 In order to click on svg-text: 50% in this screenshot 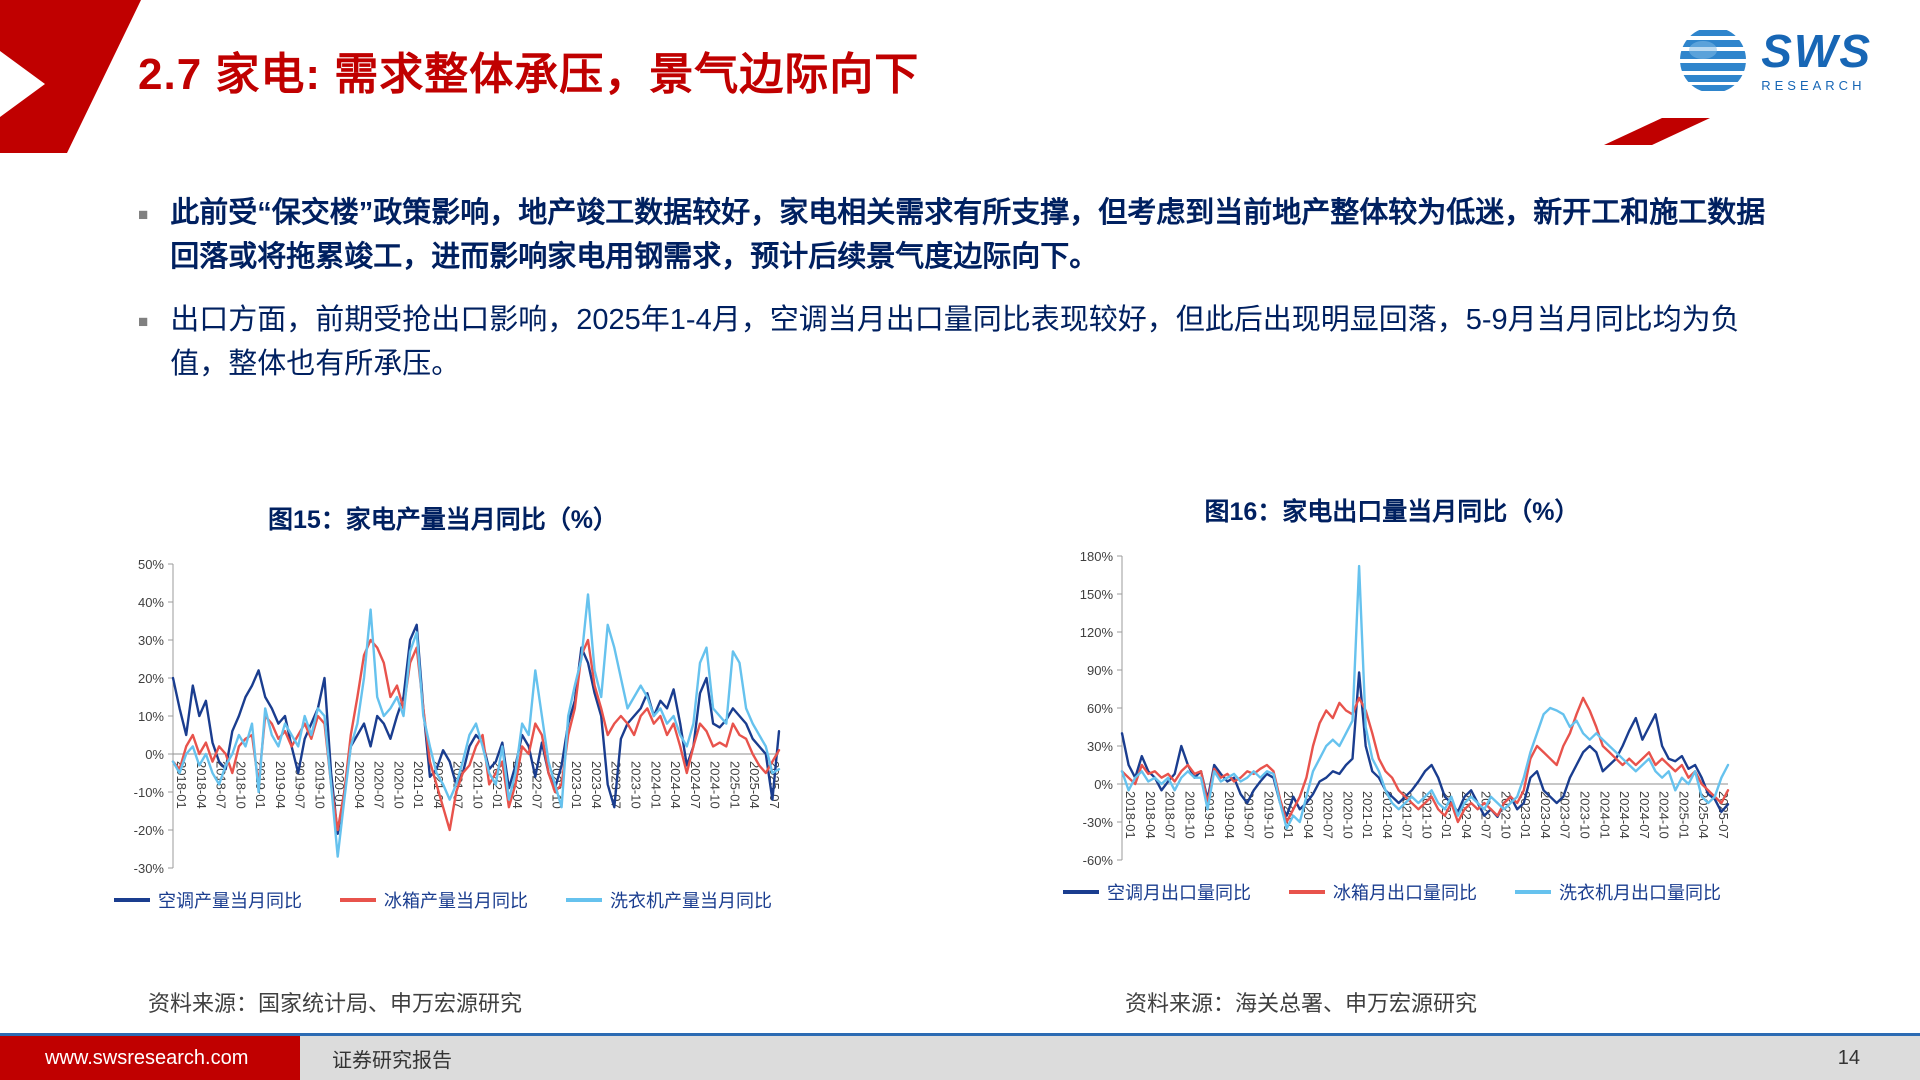, I will do `click(151, 564)`.